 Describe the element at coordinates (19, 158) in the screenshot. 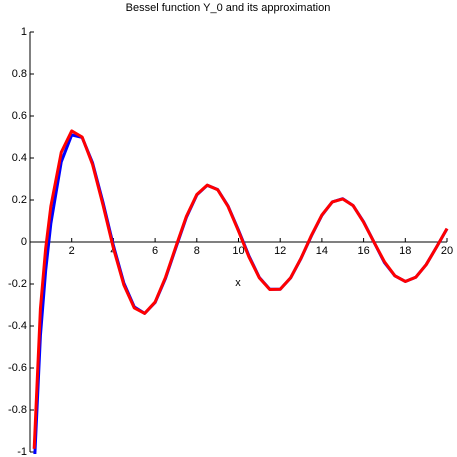

I see `y-tick-label: 0.4` at that location.